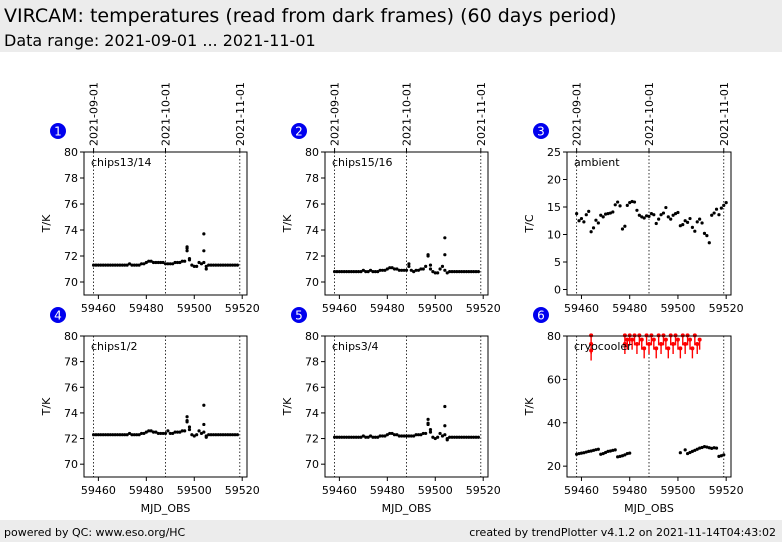 This screenshot has height=542, width=782. I want to click on date-tick-label: 2021-10-01, so click(649, 114).